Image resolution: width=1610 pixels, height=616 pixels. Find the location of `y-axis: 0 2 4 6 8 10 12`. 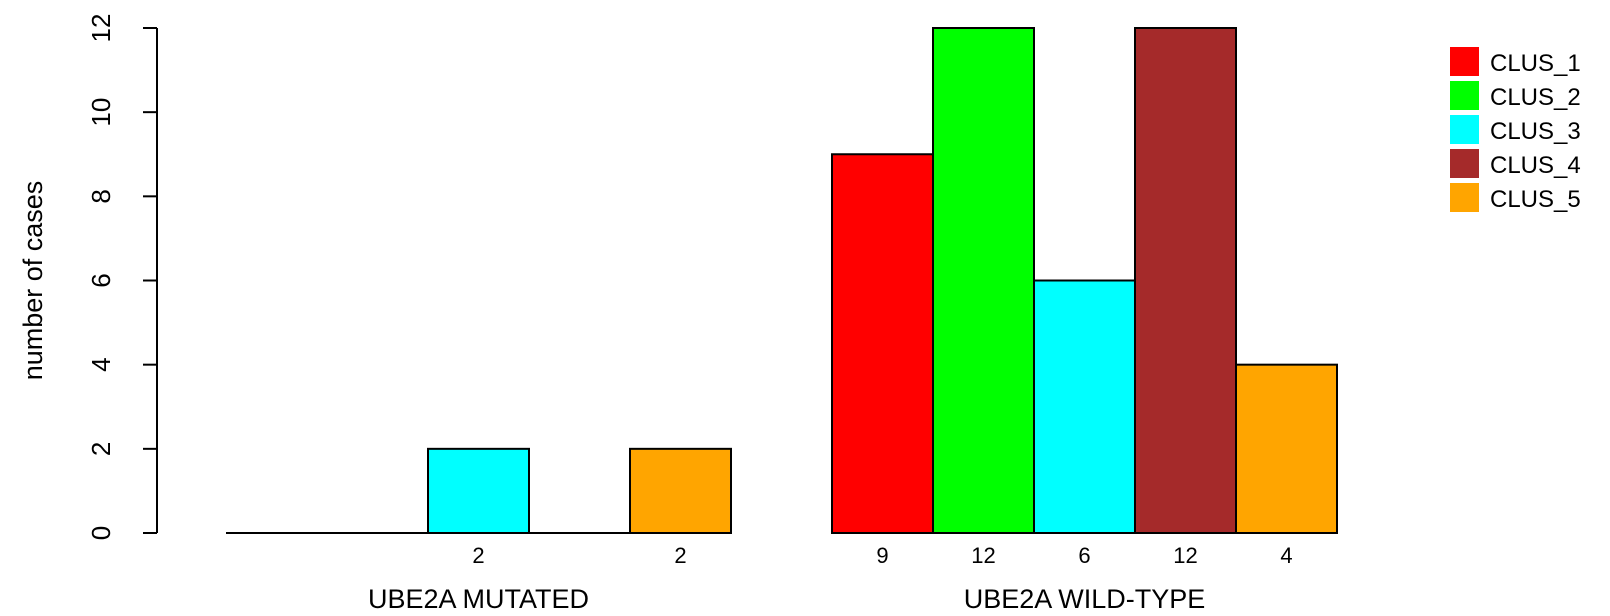

y-axis: 0 2 4 6 8 10 12 is located at coordinates (122, 277).